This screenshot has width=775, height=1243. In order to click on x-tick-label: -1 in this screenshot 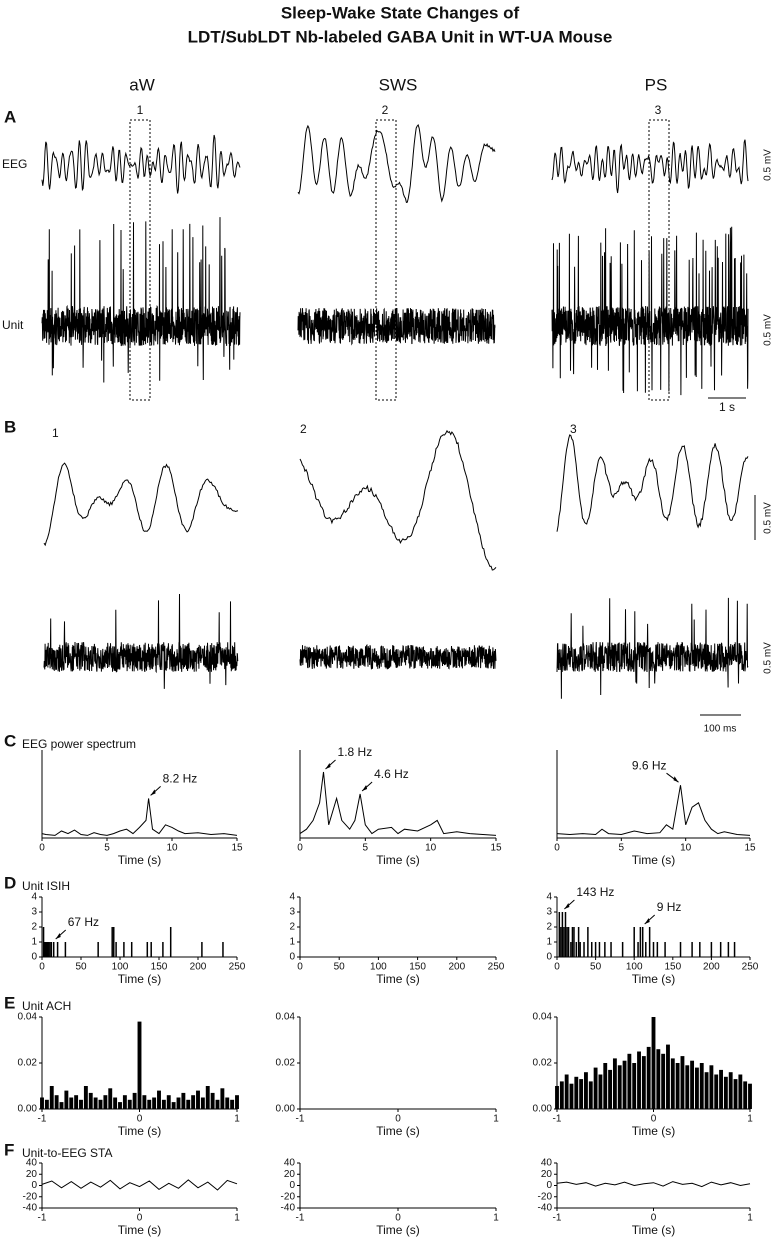, I will do `click(557, 1218)`.